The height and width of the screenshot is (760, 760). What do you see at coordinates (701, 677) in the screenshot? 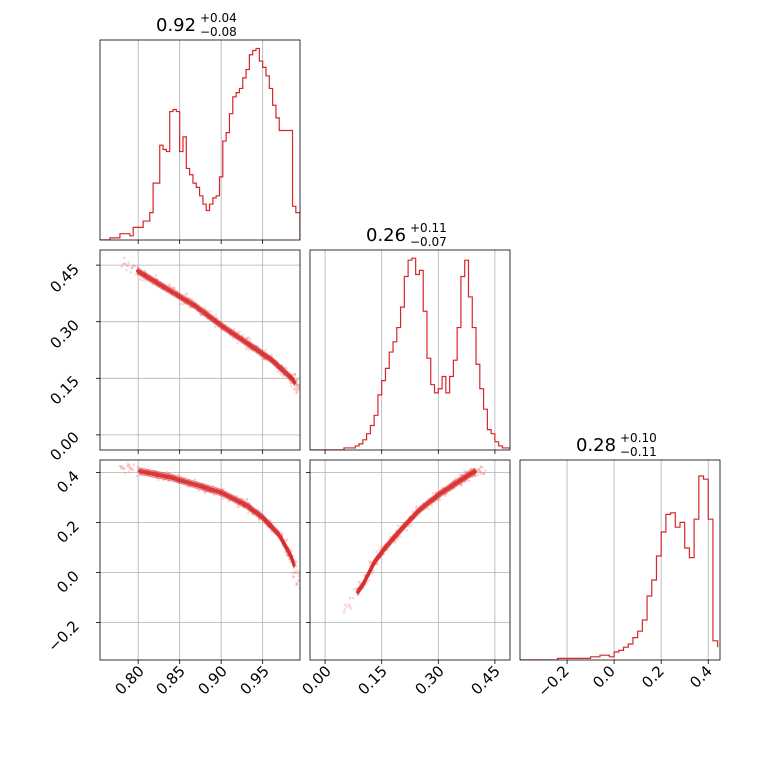
I see `col2-xtick-3: 0.4` at bounding box center [701, 677].